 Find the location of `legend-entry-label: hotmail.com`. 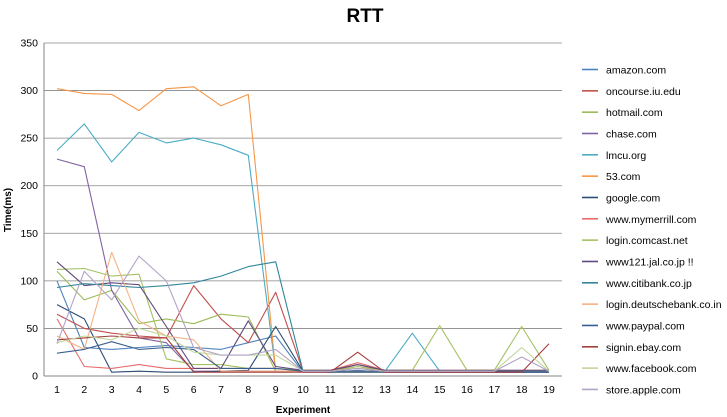

legend-entry-label: hotmail.com is located at coordinates (634, 113).